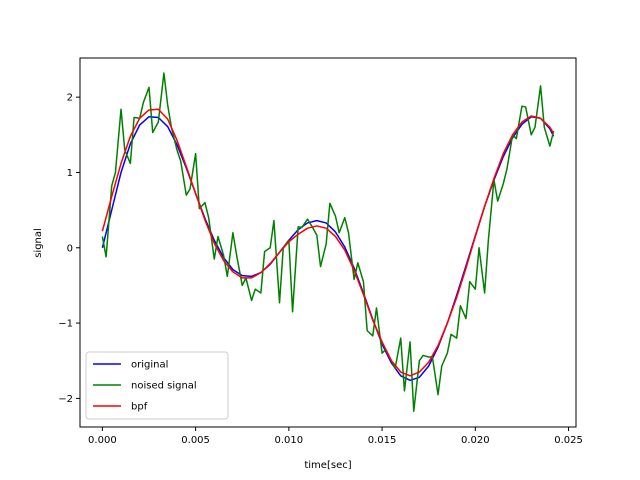 The image size is (640, 480). Describe the element at coordinates (65, 324) in the screenshot. I see `y-tick-label: −1` at that location.